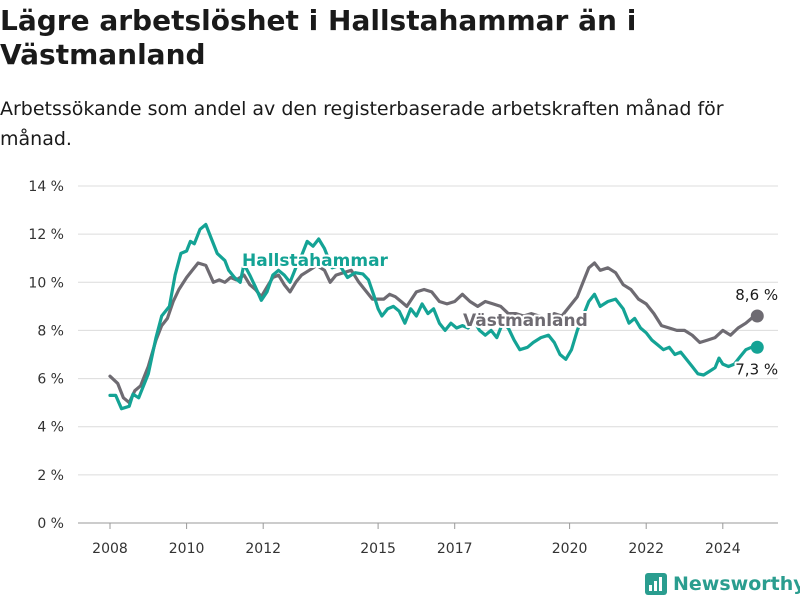 The image size is (800, 600). Describe the element at coordinates (46, 355) in the screenshot. I see `y-axis: 0 % 2 % 4 % 6 % 8 % 10 % 12 % 14 %` at that location.